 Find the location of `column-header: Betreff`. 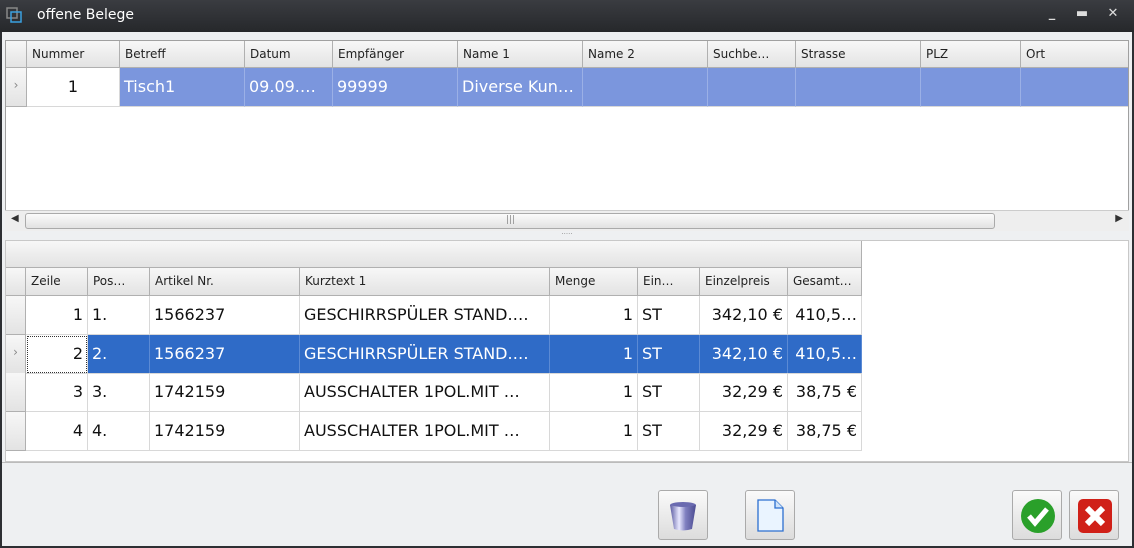

column-header: Betreff is located at coordinates (182, 54).